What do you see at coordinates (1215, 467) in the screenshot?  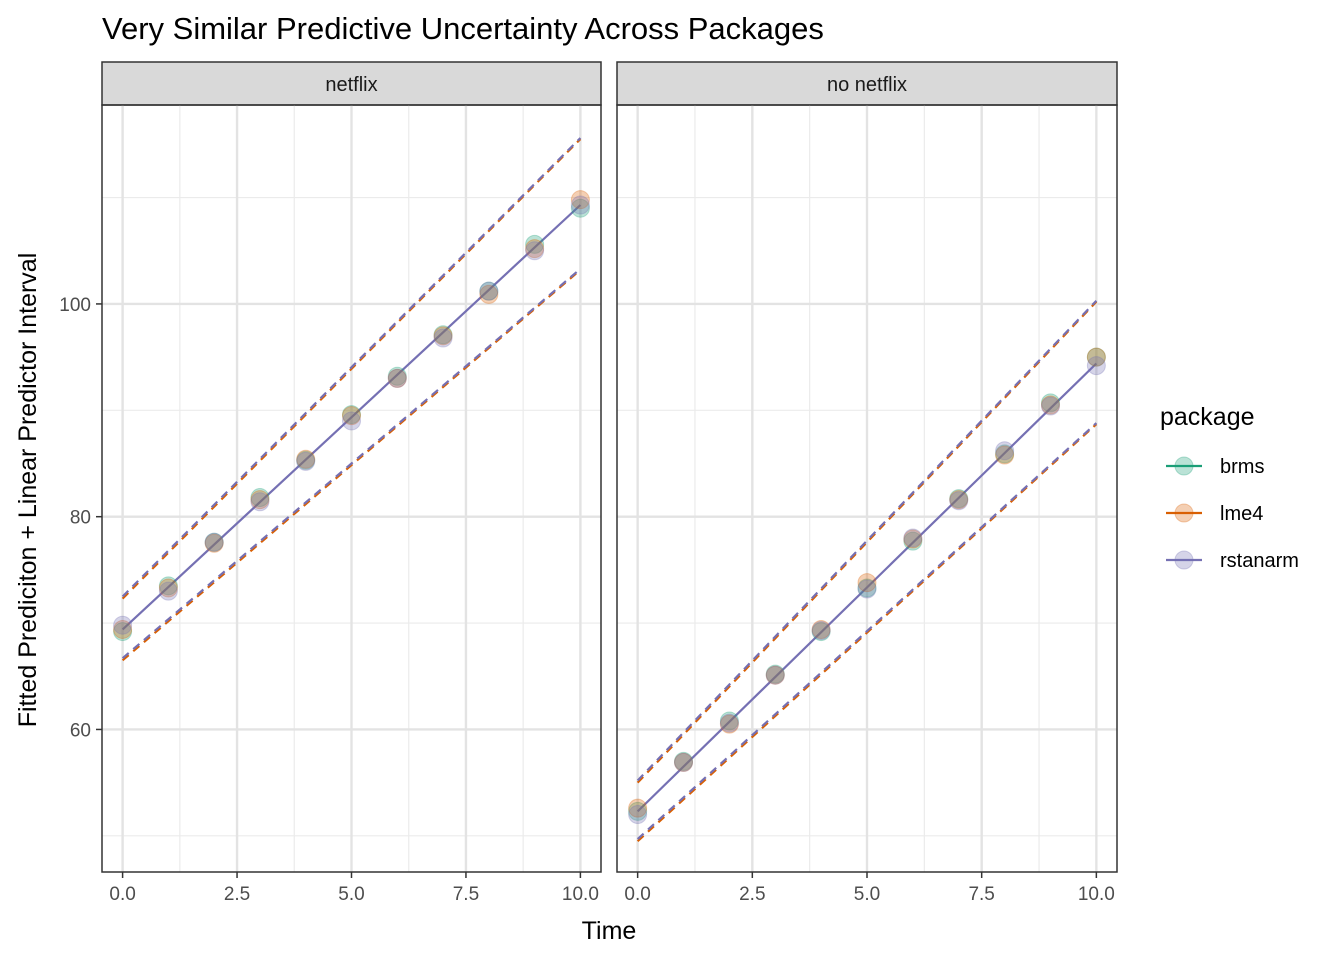 I see `legend-item-brms: brms` at bounding box center [1215, 467].